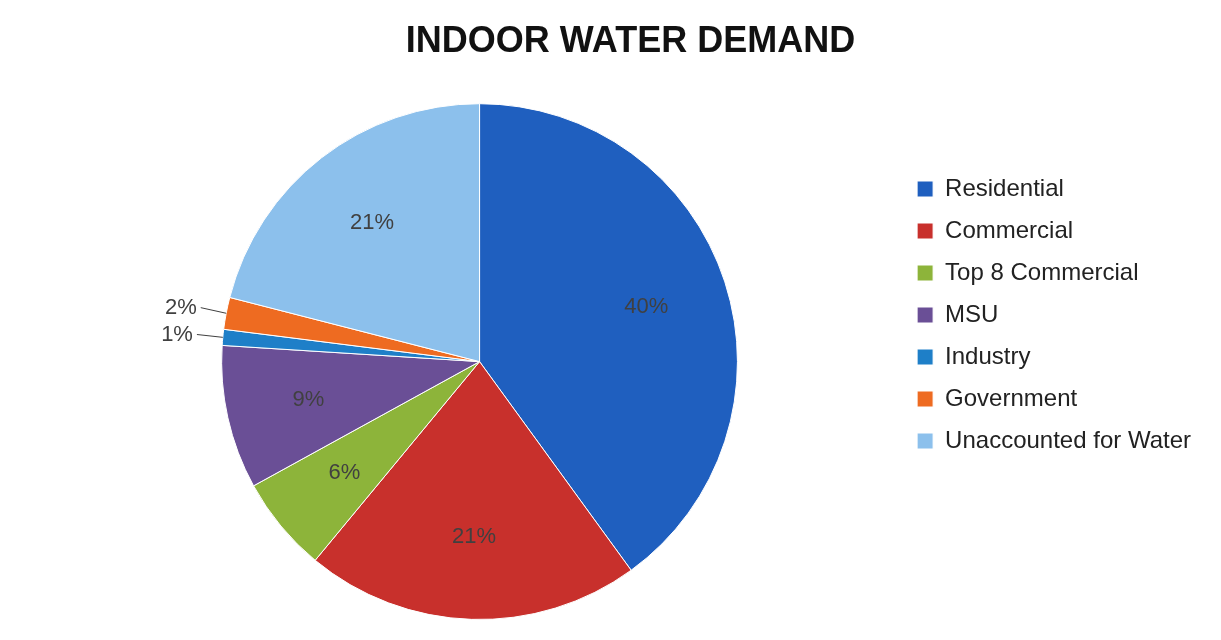  I want to click on legend-label: Industry, so click(988, 355).